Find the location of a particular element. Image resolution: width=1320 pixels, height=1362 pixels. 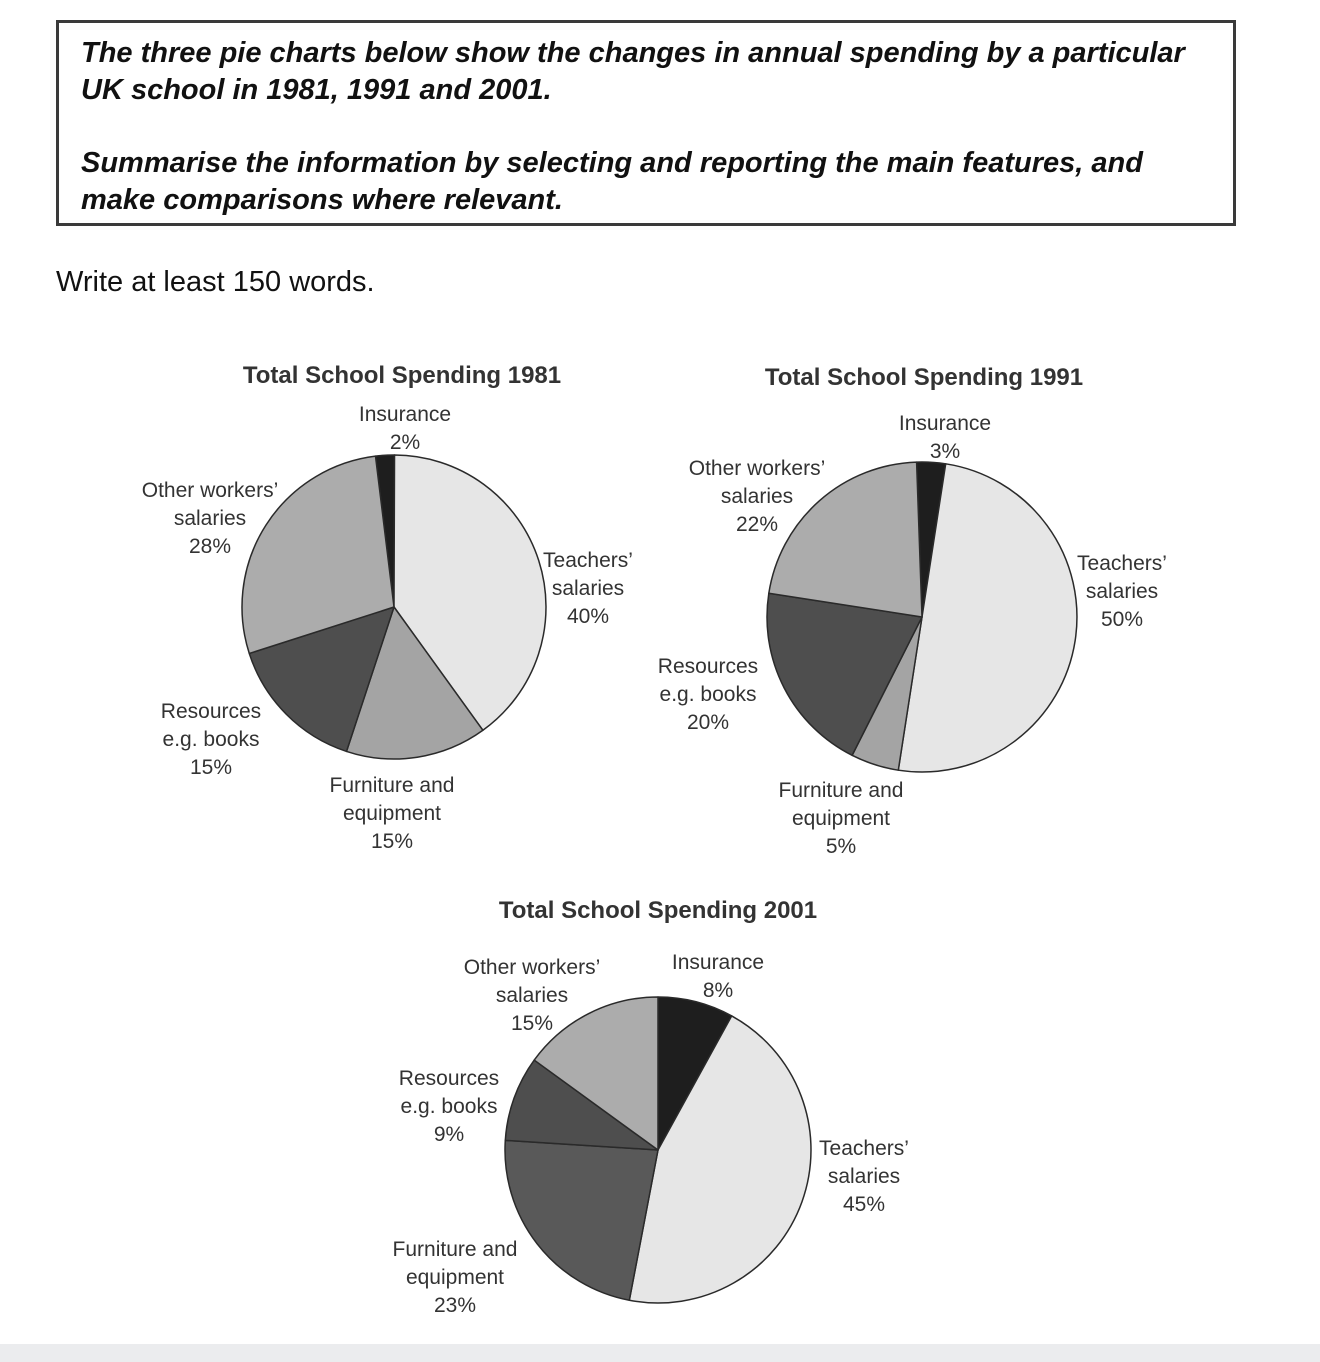

slice-label: Other workers’ salaries 22% is located at coordinates (757, 496).